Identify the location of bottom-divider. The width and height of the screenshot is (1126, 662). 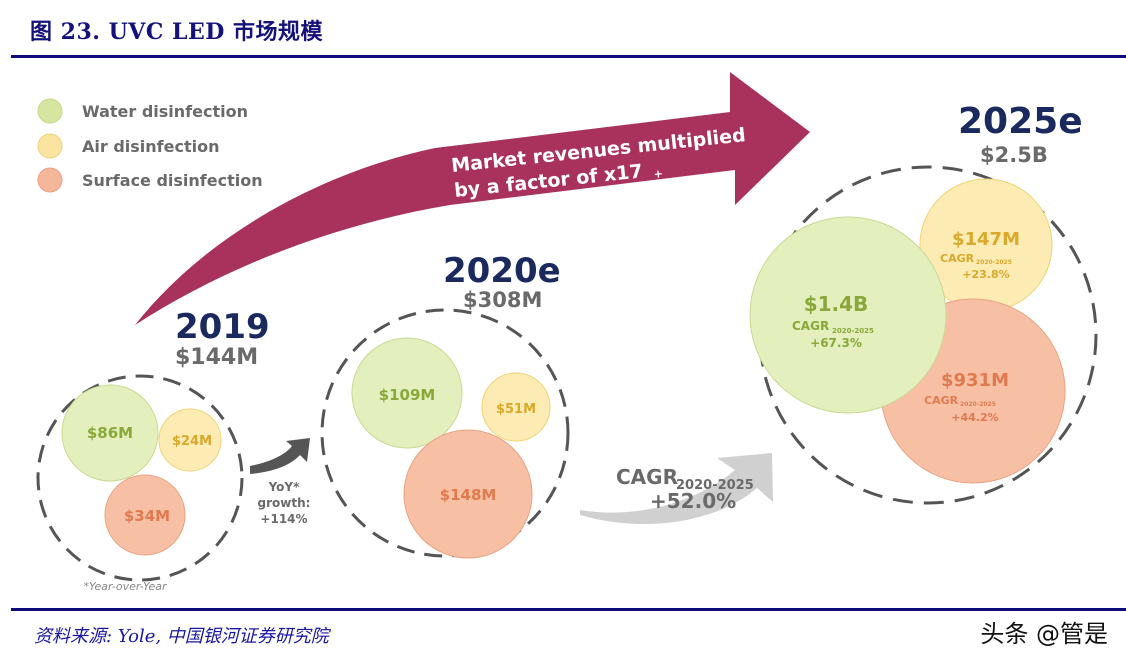
(568, 609).